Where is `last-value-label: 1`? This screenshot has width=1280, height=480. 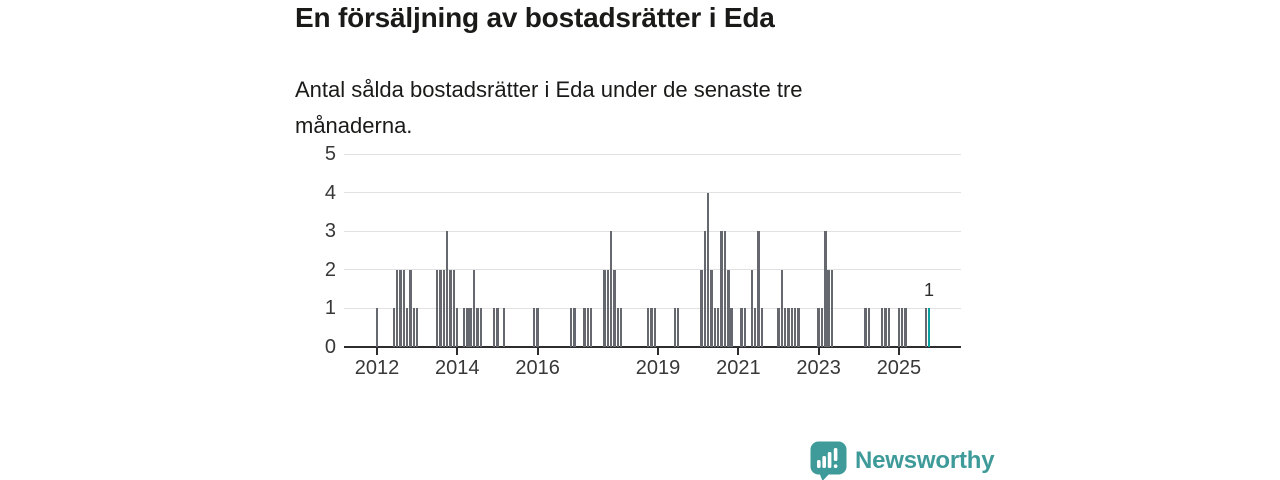 last-value-label: 1 is located at coordinates (929, 290).